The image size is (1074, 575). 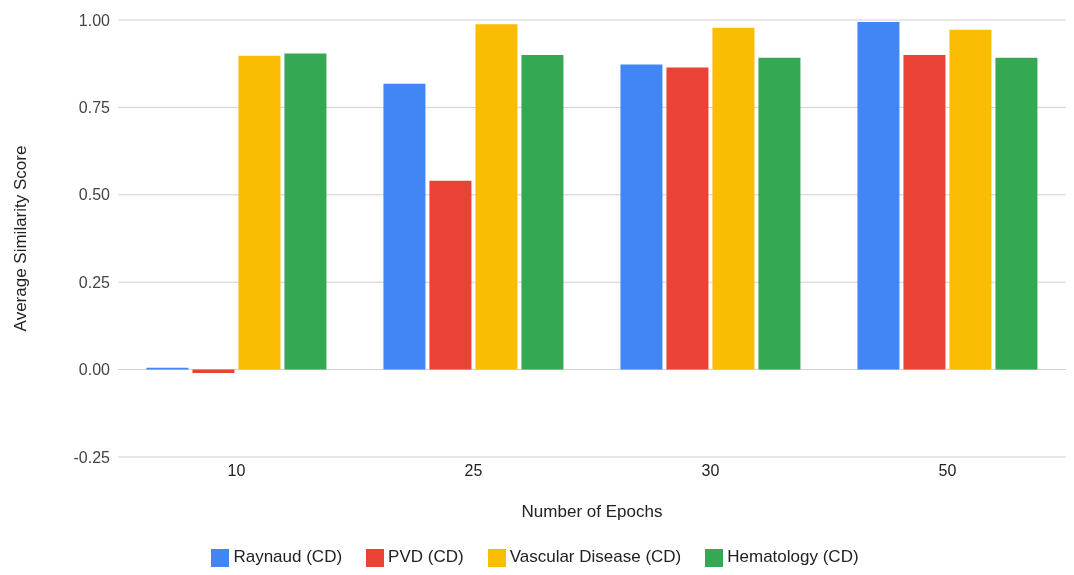 What do you see at coordinates (426, 556) in the screenshot?
I see `legend-label: PVD (CD)` at bounding box center [426, 556].